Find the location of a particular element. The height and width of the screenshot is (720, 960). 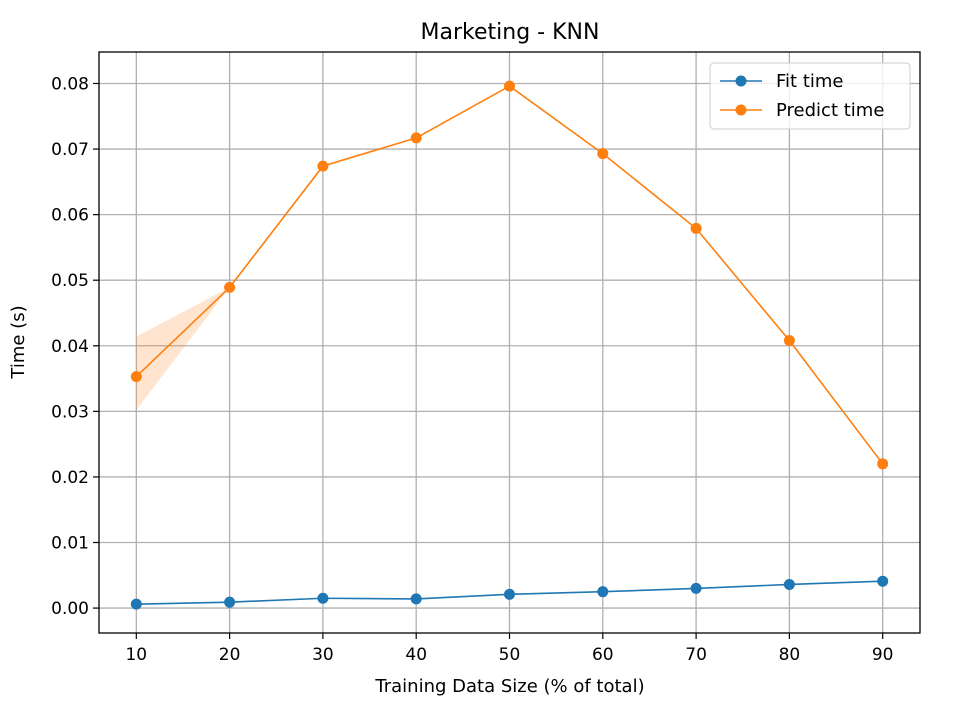

y-tick-label: 0.02 is located at coordinates (70, 478).